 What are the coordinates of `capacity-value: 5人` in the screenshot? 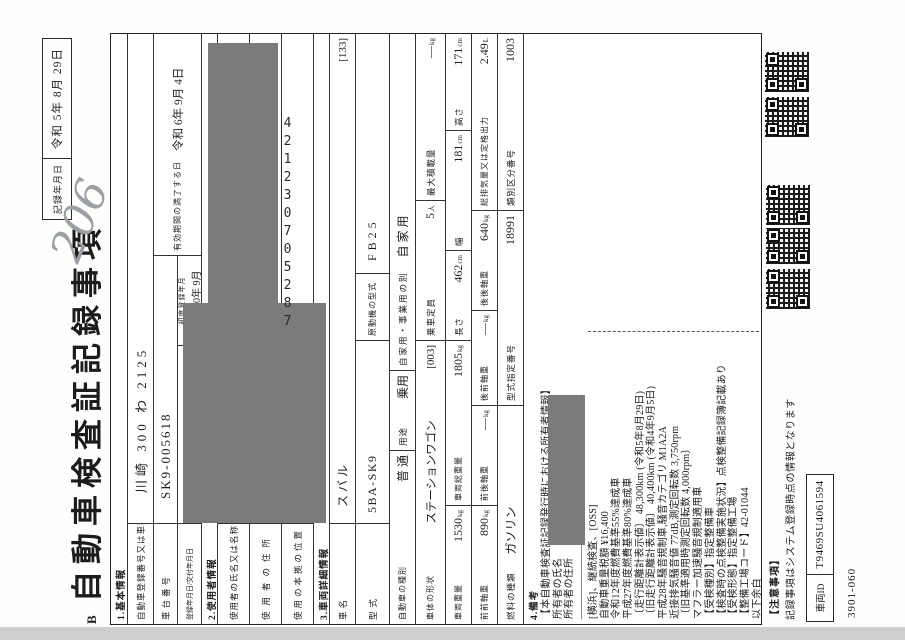 It's located at (430, 212).